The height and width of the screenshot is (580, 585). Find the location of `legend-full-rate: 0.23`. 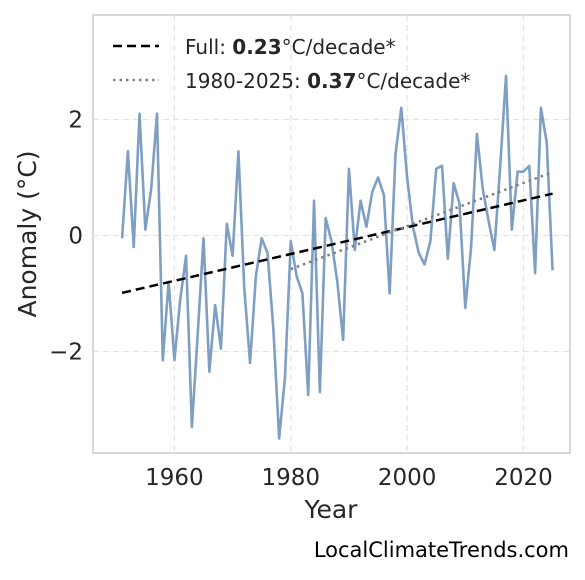

legend-full-rate: 0.23 is located at coordinates (256, 47).